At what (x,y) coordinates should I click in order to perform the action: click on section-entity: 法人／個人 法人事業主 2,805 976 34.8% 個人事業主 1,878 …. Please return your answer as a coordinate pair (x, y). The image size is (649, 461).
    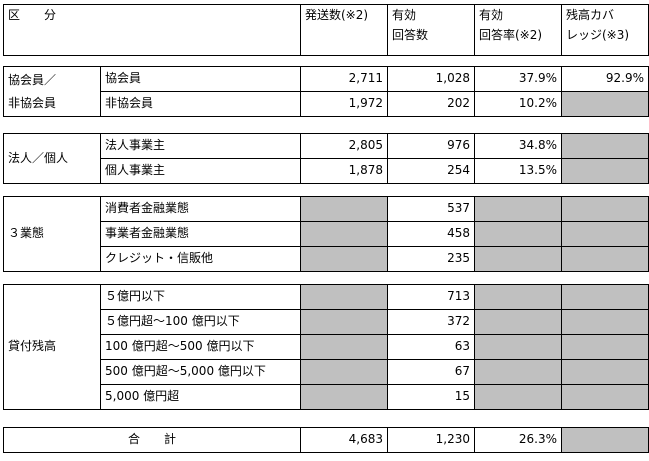
    Looking at the image, I should click on (326, 158).